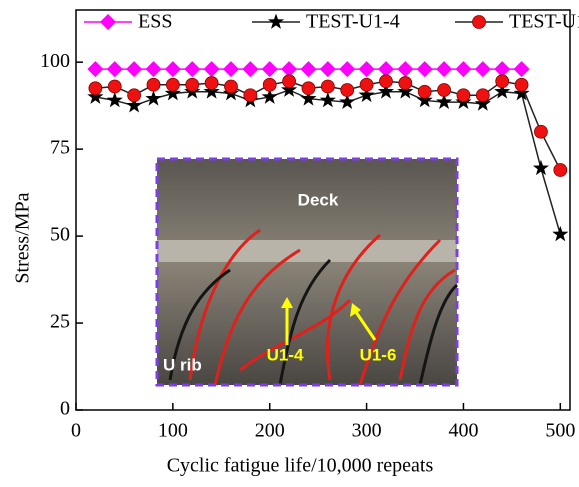 The width and height of the screenshot is (579, 487). I want to click on legend-label: TEST-U1-6, so click(544, 22).